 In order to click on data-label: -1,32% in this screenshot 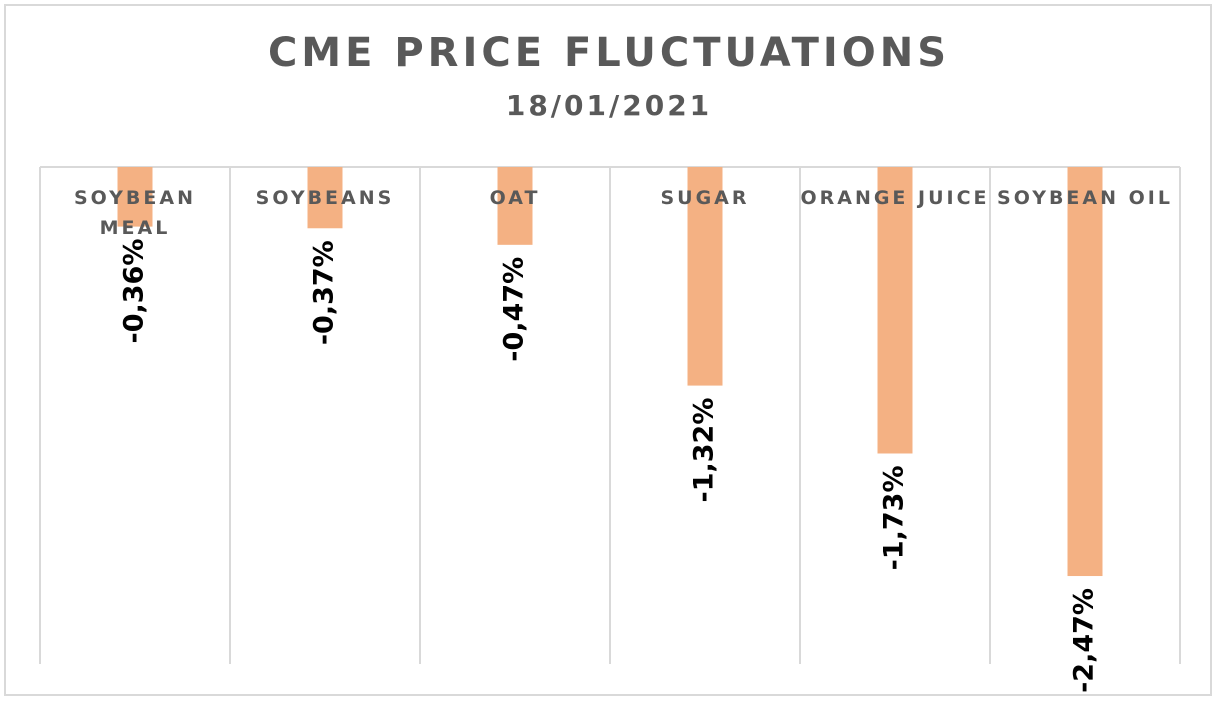, I will do `click(704, 450)`.